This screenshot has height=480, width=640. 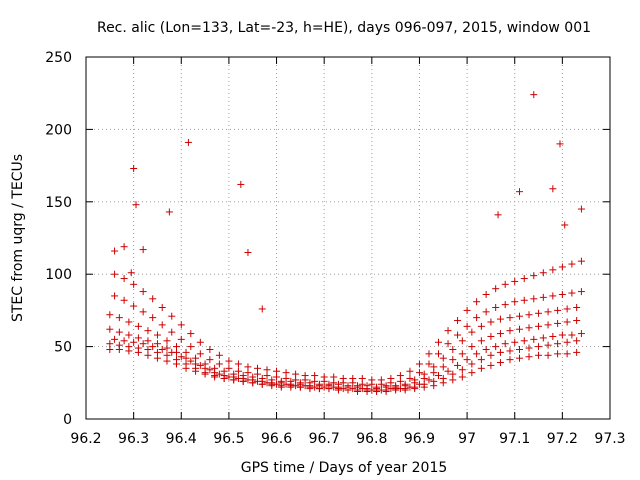 What do you see at coordinates (133, 439) in the screenshot?
I see `x-tick-label: 96.3` at bounding box center [133, 439].